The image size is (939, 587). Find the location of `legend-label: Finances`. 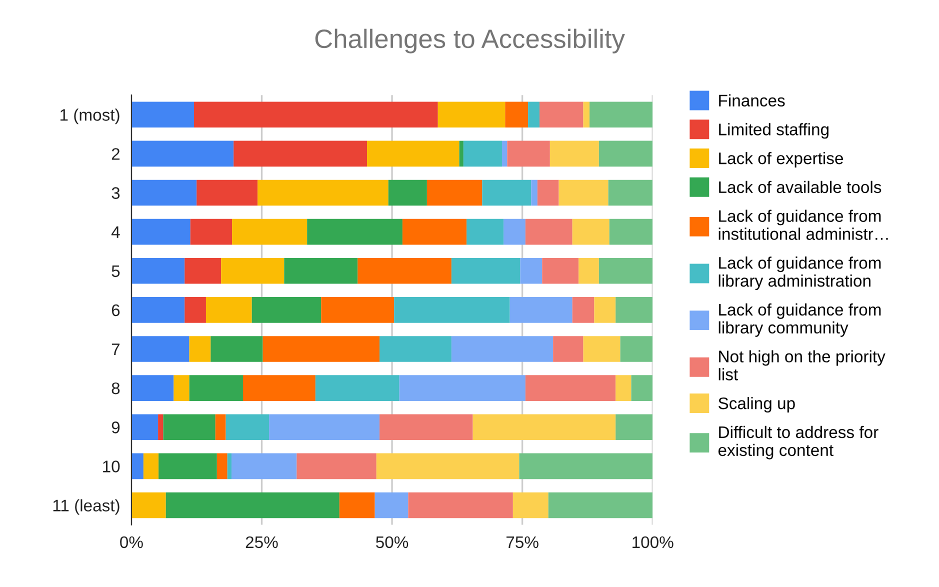

legend-label: Finances is located at coordinates (752, 100).